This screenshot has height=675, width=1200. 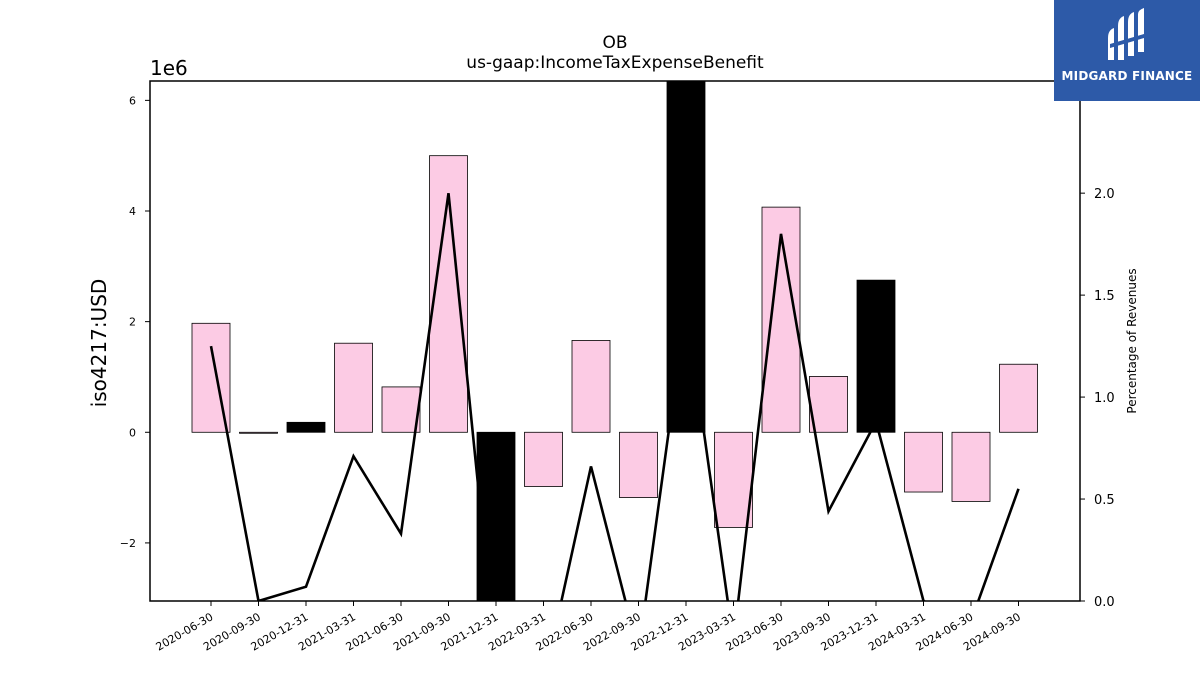 What do you see at coordinates (132, 322) in the screenshot?
I see `y-tick-label: 2` at bounding box center [132, 322].